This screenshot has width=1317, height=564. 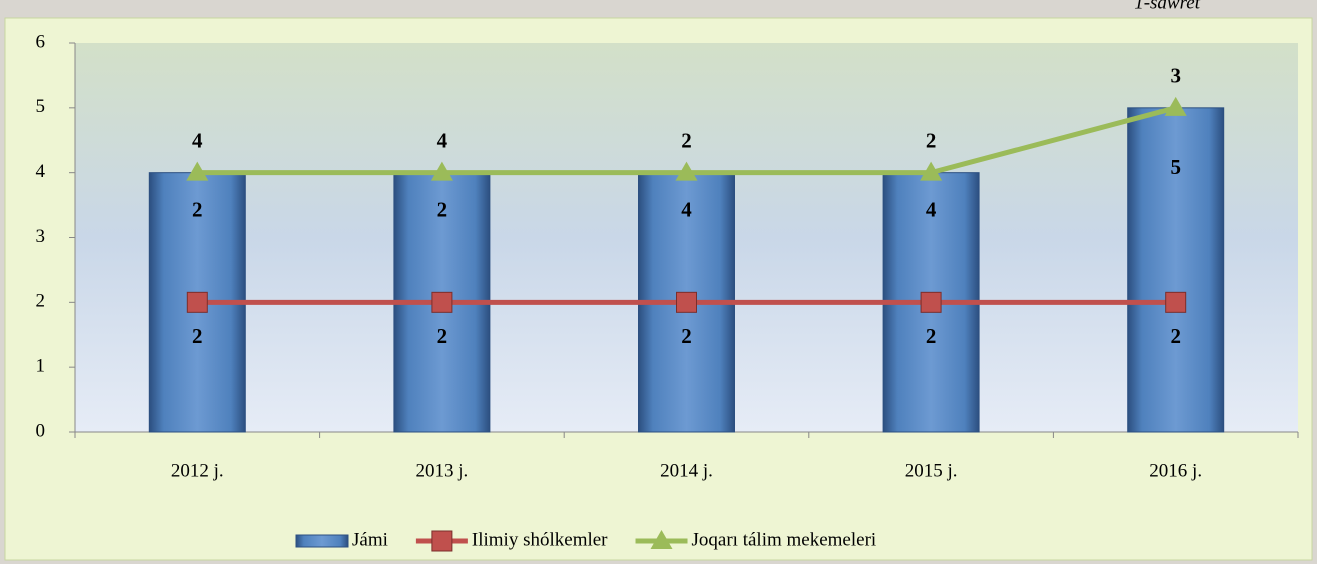 I want to click on y-tick-label: 4, so click(x=41, y=171).